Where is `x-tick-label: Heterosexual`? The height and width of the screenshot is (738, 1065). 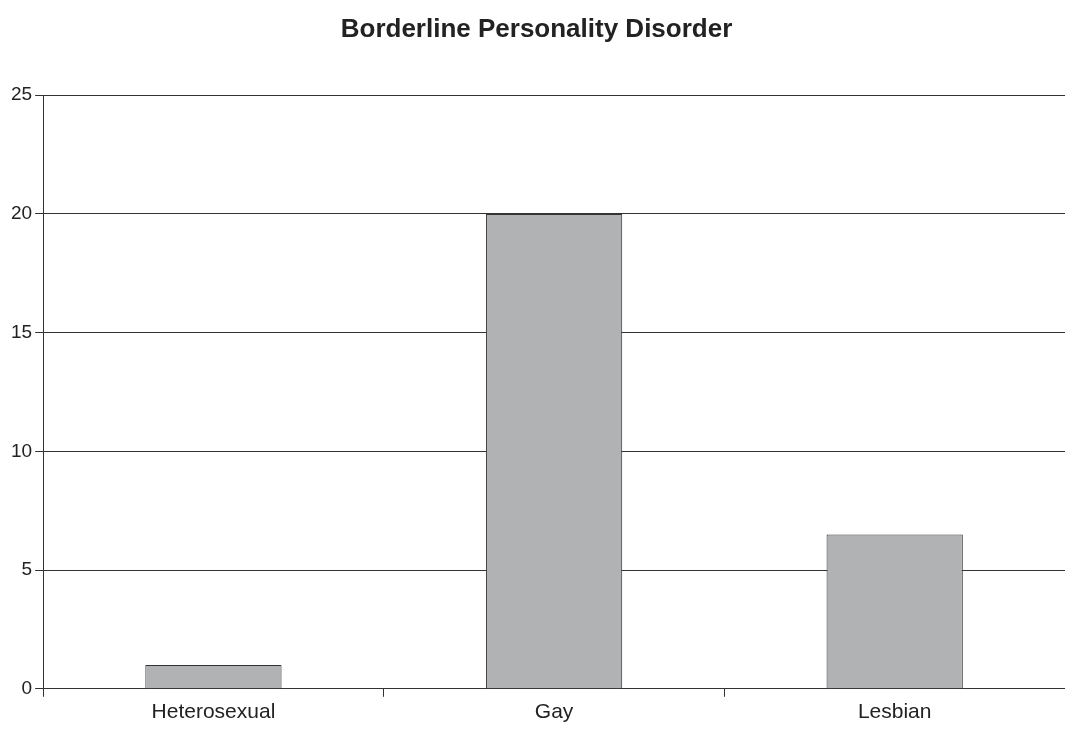 x-tick-label: Heterosexual is located at coordinates (213, 711).